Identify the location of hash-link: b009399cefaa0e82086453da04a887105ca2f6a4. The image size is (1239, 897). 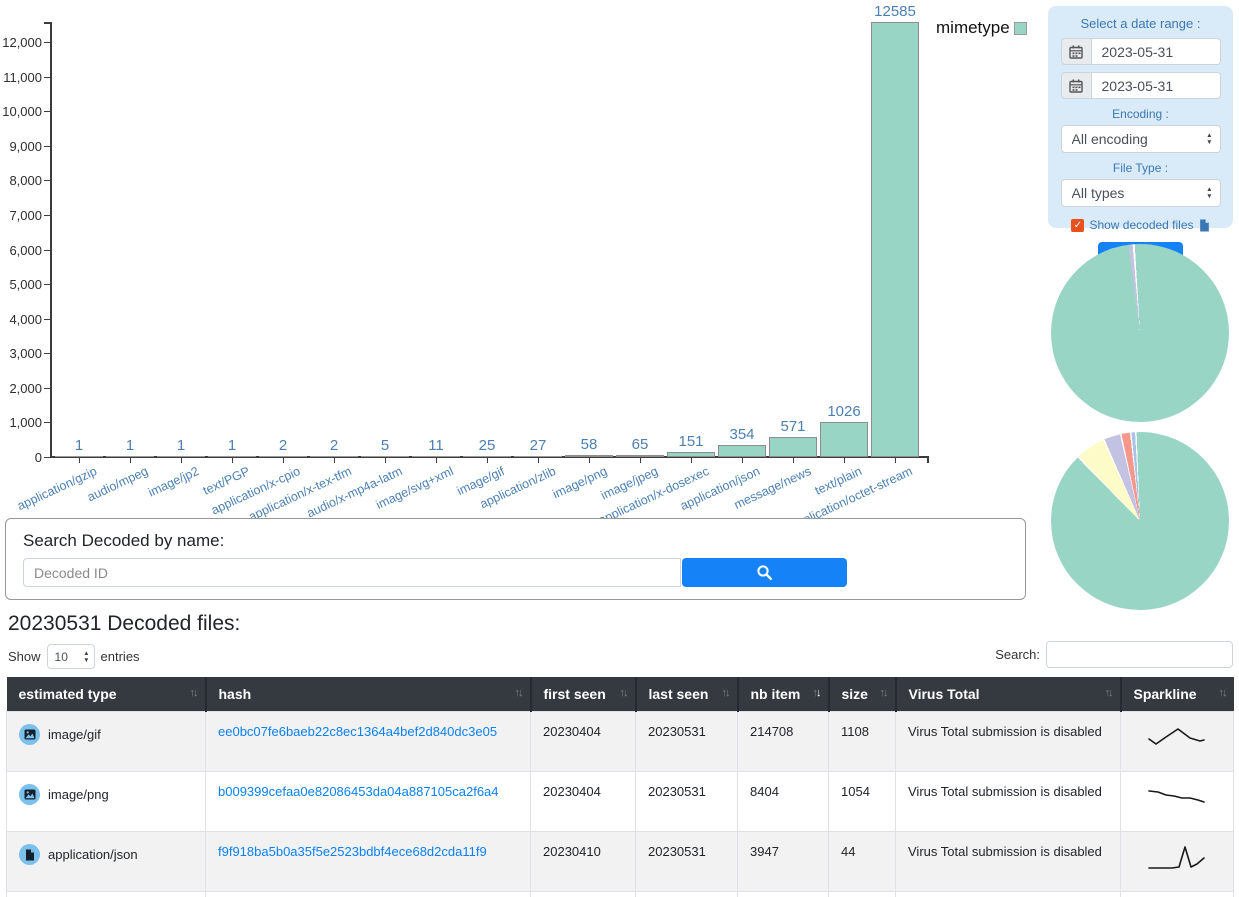
(358, 791).